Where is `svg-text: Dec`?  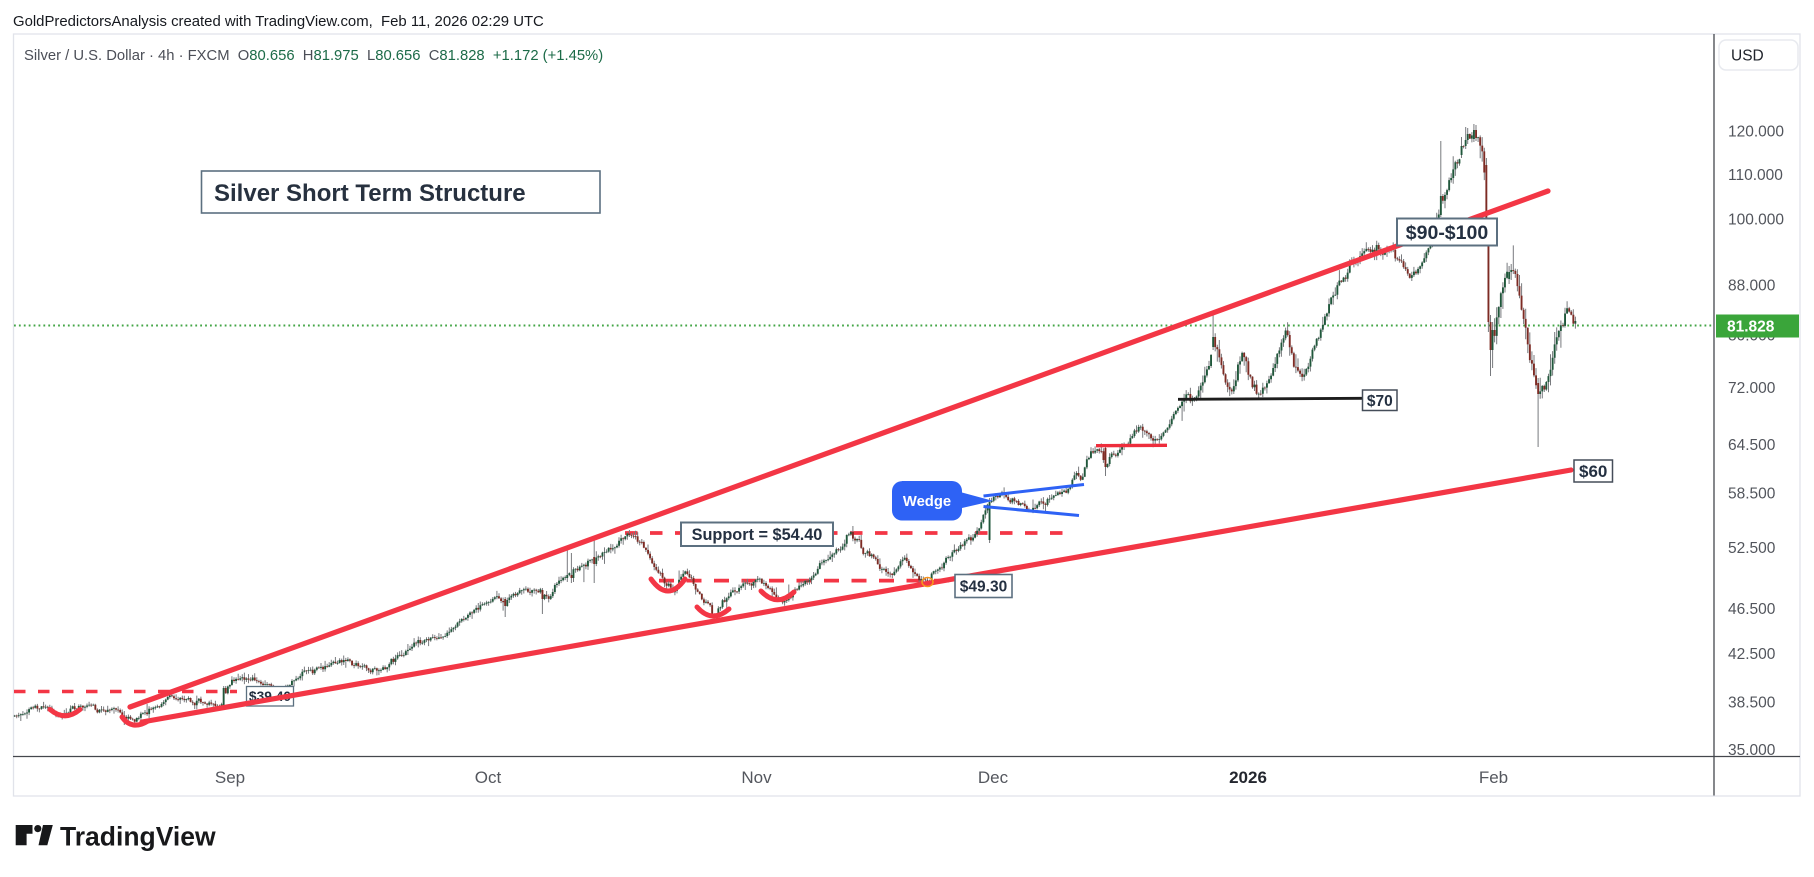 svg-text: Dec is located at coordinates (993, 777).